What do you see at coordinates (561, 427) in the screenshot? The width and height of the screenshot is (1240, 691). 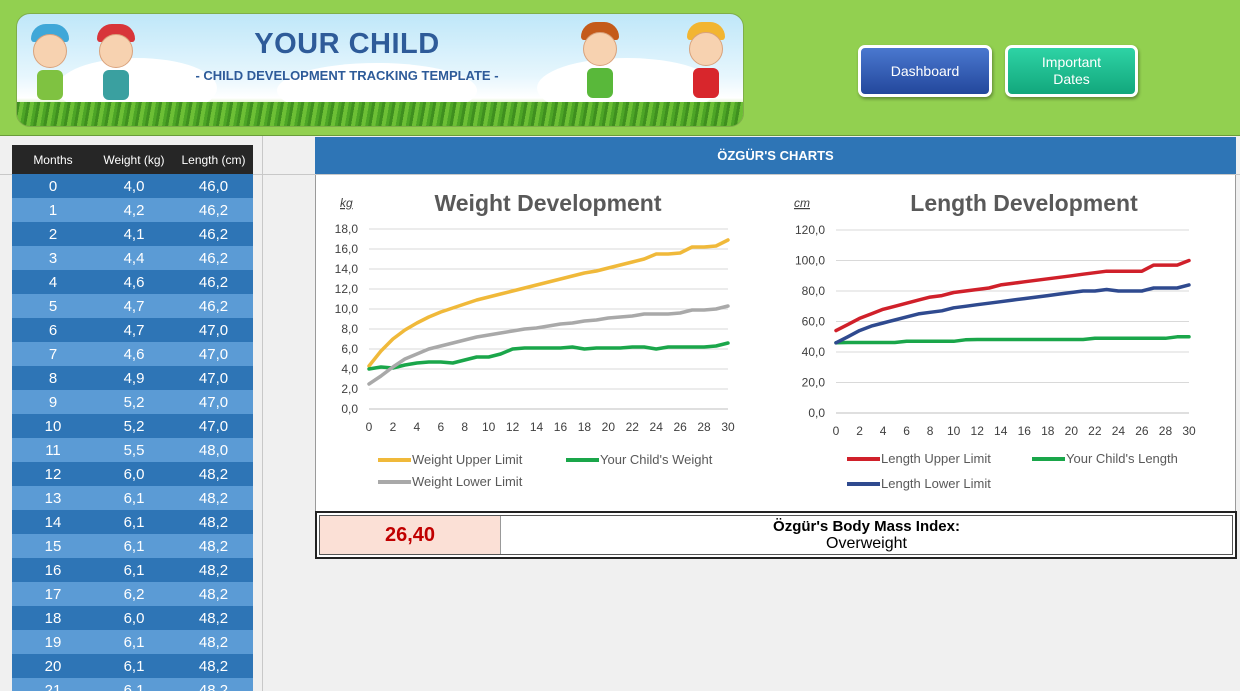 I see `x-tick-label: 16` at bounding box center [561, 427].